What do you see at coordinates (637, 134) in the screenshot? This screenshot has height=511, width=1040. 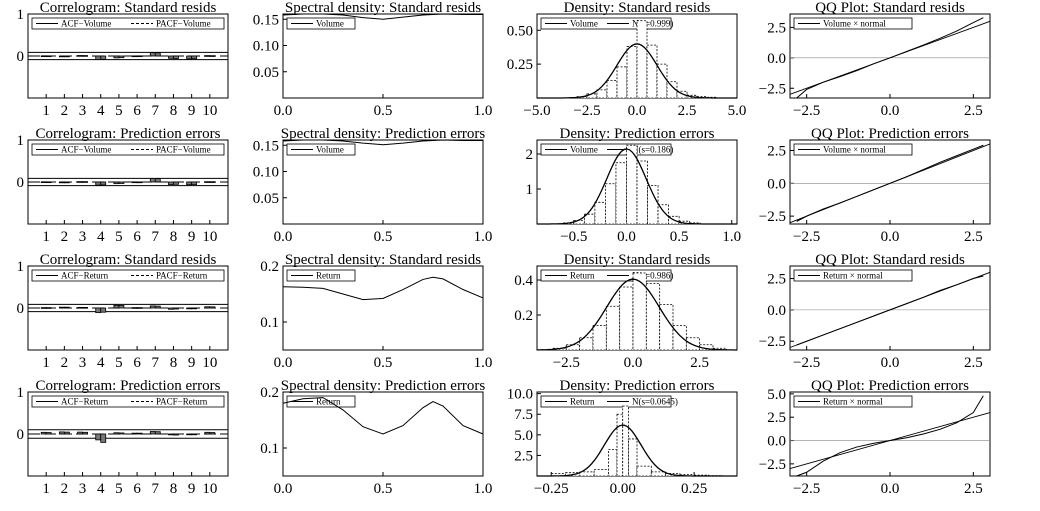 I see `panel-title: Density: Prediction errors` at bounding box center [637, 134].